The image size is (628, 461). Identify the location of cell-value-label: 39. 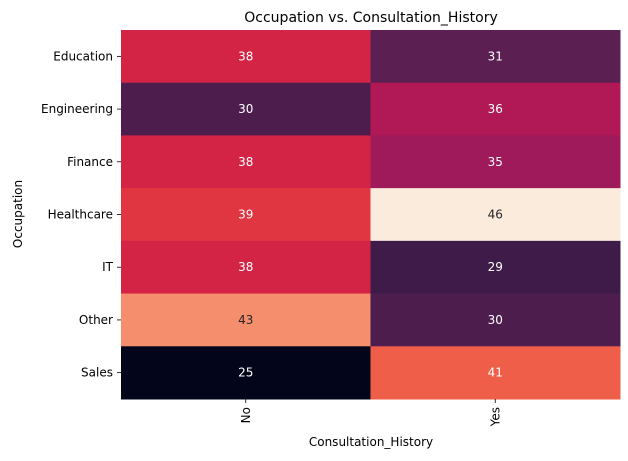
(245, 215).